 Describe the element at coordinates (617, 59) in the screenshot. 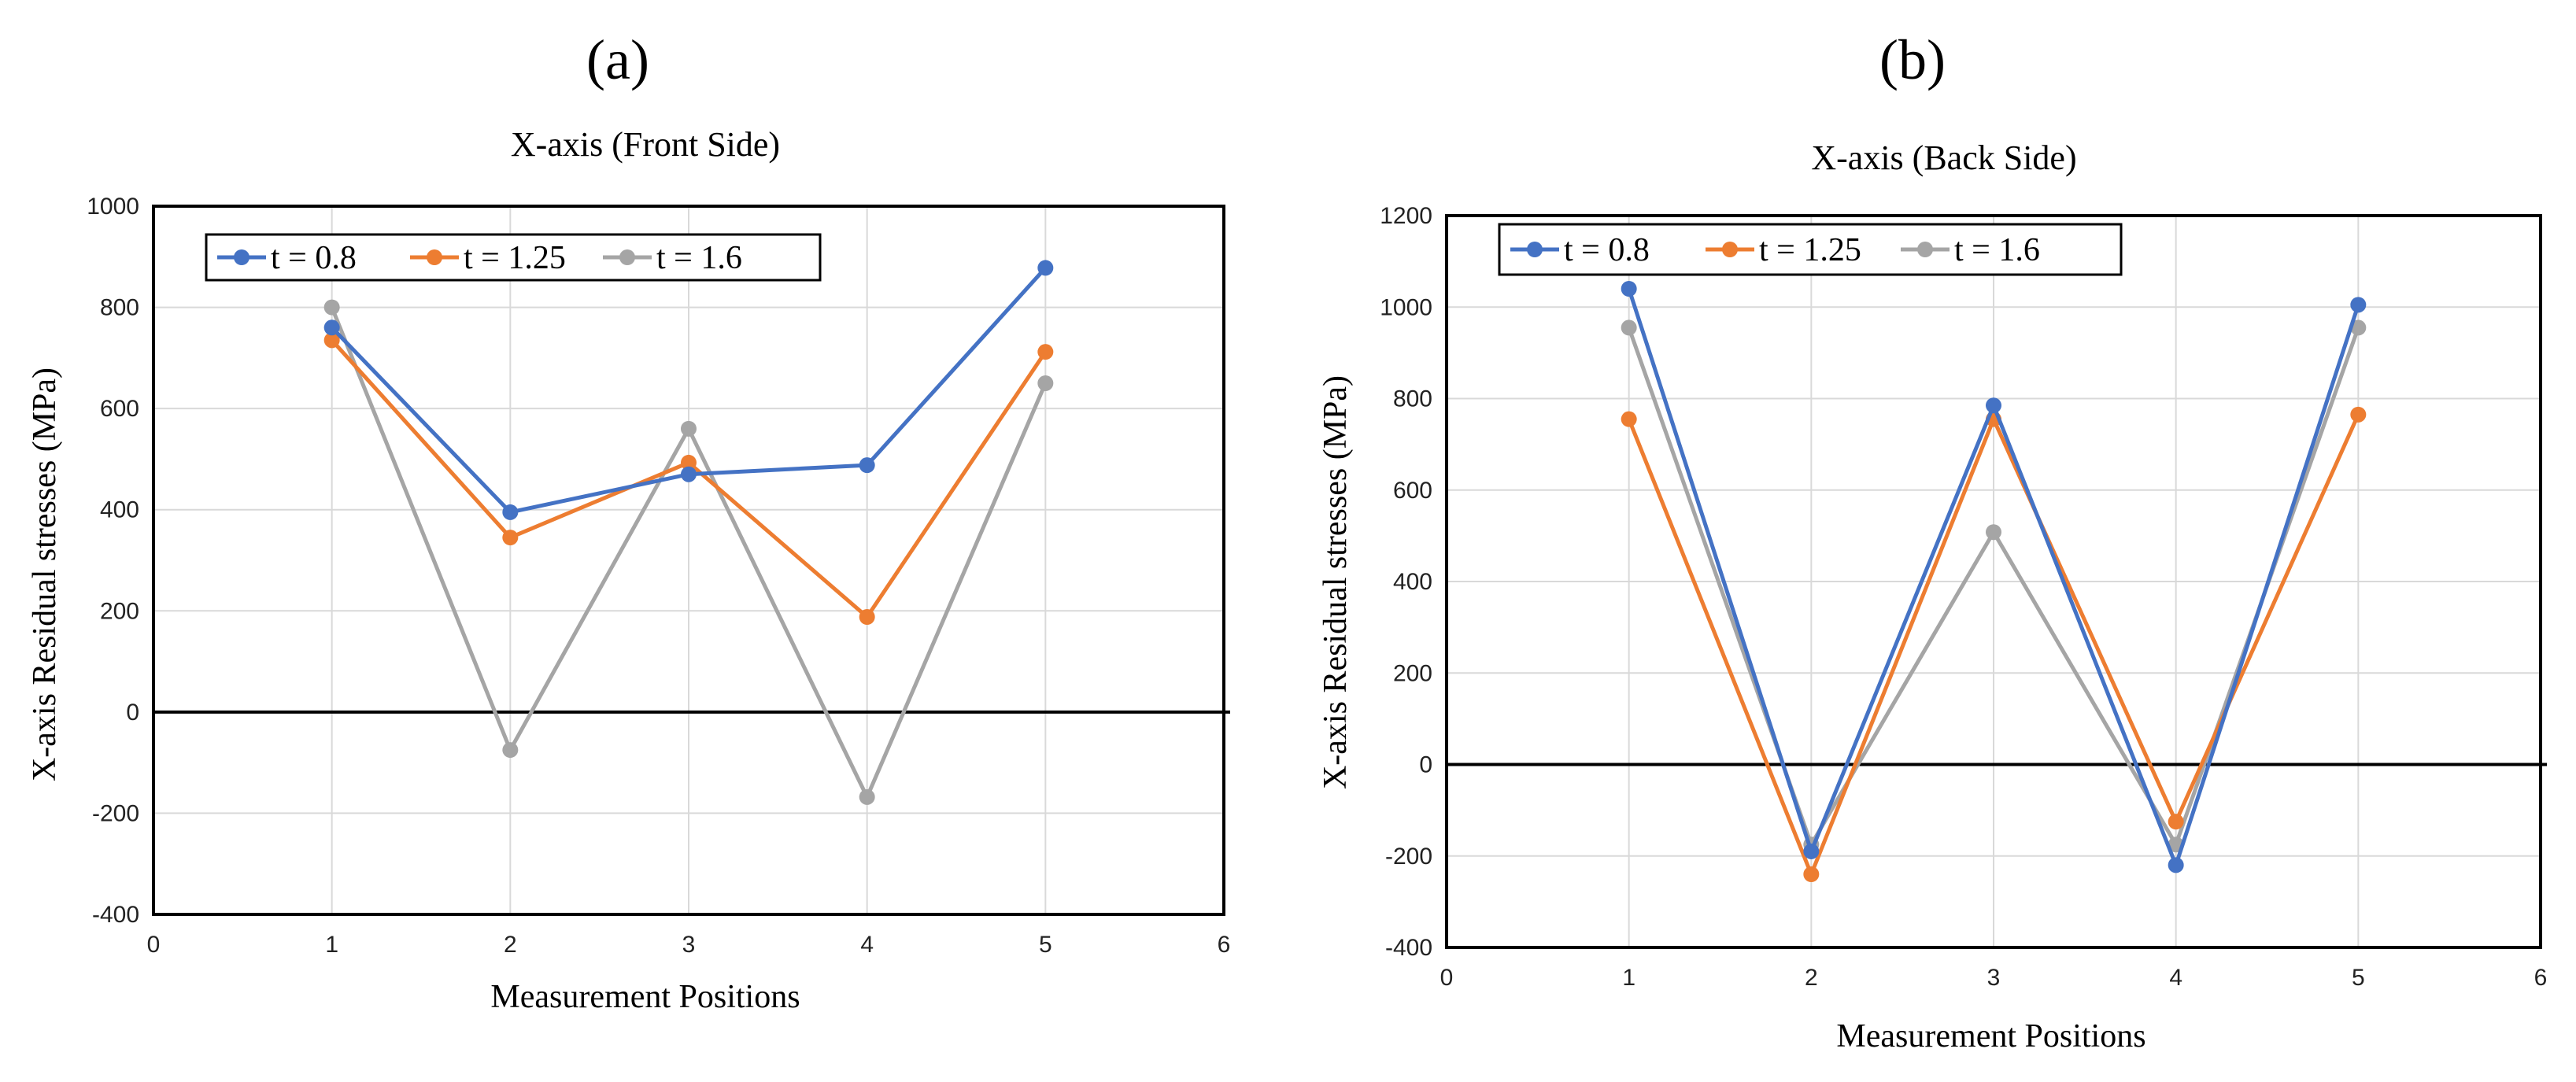

I see `panel-label-a: (a)` at that location.